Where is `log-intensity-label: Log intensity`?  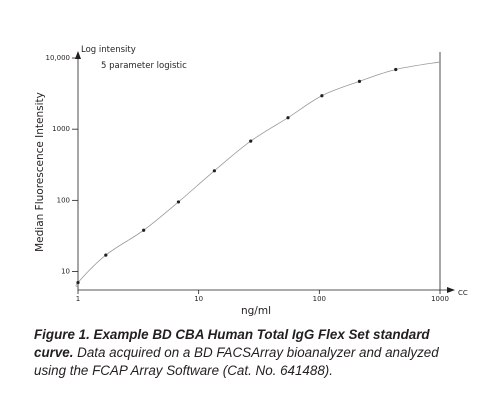 log-intensity-label: Log intensity is located at coordinates (108, 50).